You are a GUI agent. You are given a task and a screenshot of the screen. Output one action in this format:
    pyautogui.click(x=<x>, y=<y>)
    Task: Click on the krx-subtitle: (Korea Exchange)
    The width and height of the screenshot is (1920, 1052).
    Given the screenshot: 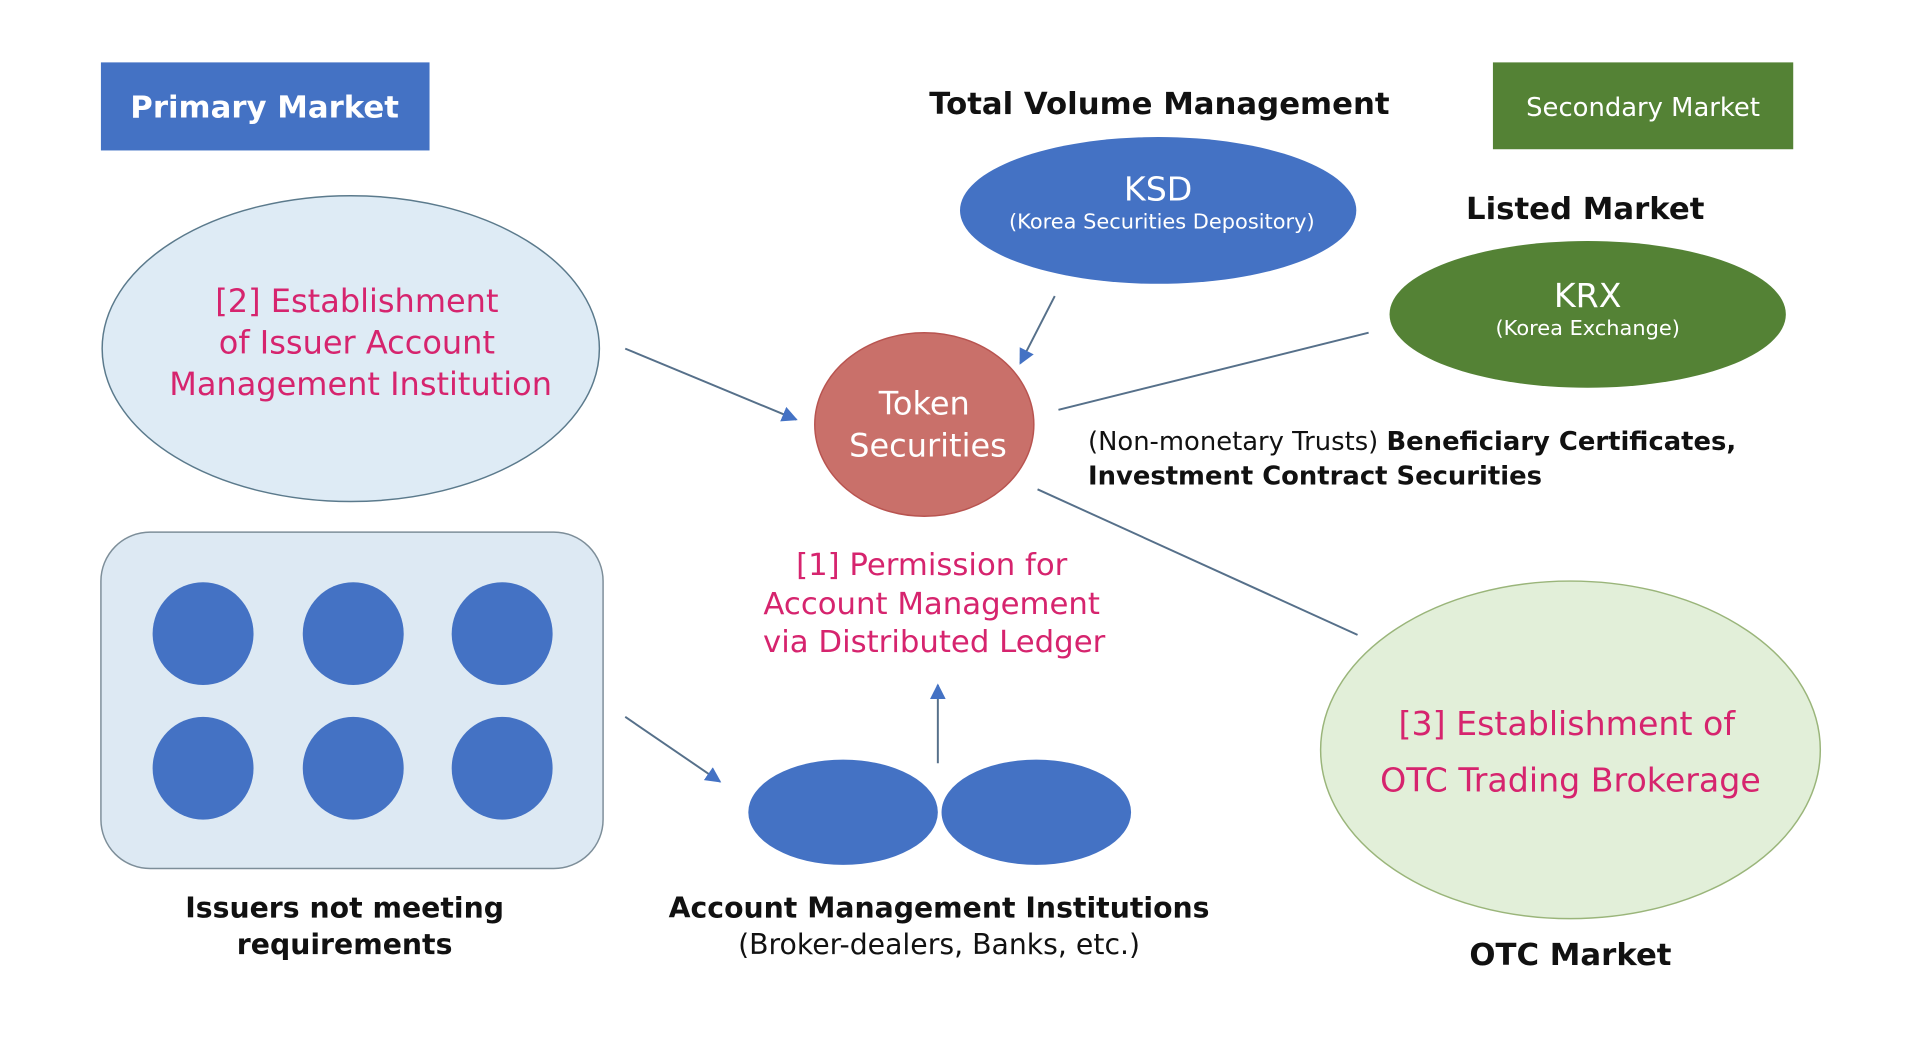 What is the action you would take?
    pyautogui.click(x=1587, y=328)
    